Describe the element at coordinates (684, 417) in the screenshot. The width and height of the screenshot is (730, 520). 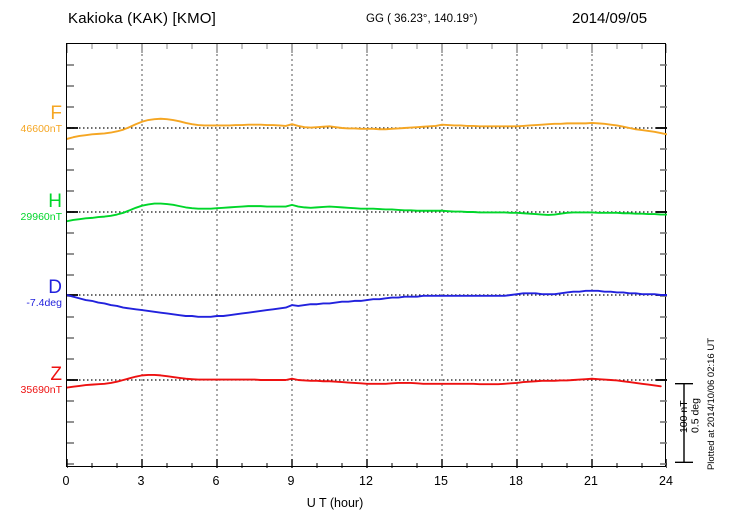
I see `scale-nt: 100 nT` at that location.